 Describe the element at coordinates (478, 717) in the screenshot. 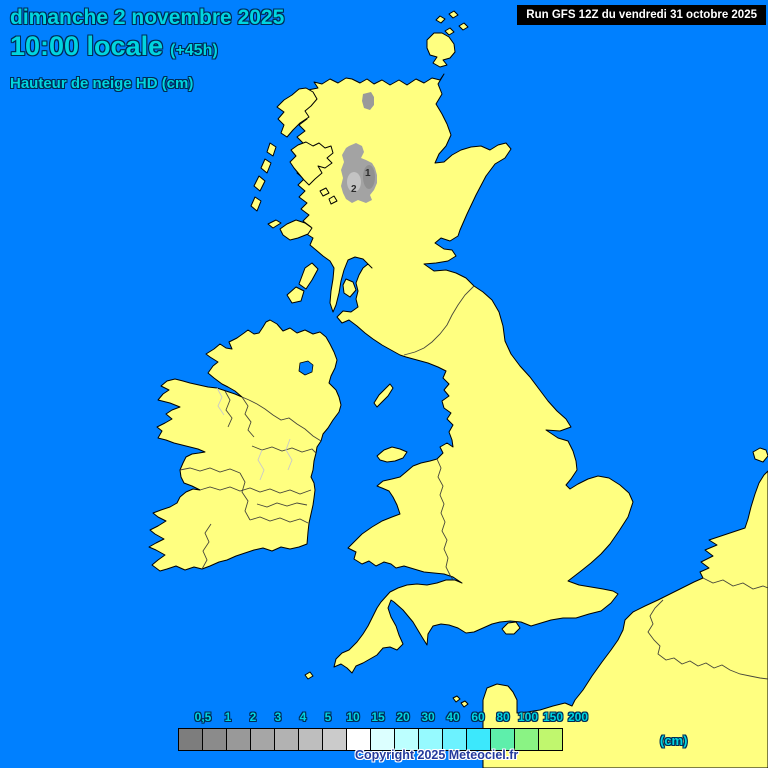

I see `legend-tick-label: 60` at that location.